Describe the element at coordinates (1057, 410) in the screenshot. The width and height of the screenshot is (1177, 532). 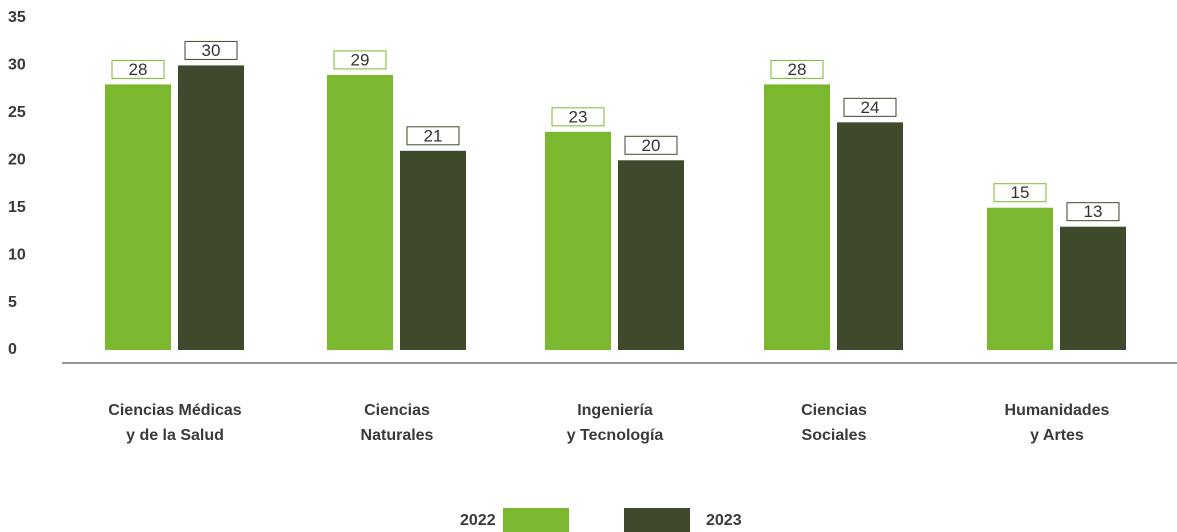
I see `x-tick-label: Humanidades` at that location.